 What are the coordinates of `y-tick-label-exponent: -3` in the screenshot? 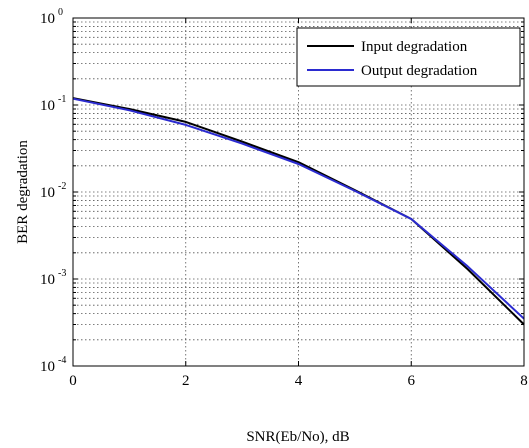 It's located at (62, 273).